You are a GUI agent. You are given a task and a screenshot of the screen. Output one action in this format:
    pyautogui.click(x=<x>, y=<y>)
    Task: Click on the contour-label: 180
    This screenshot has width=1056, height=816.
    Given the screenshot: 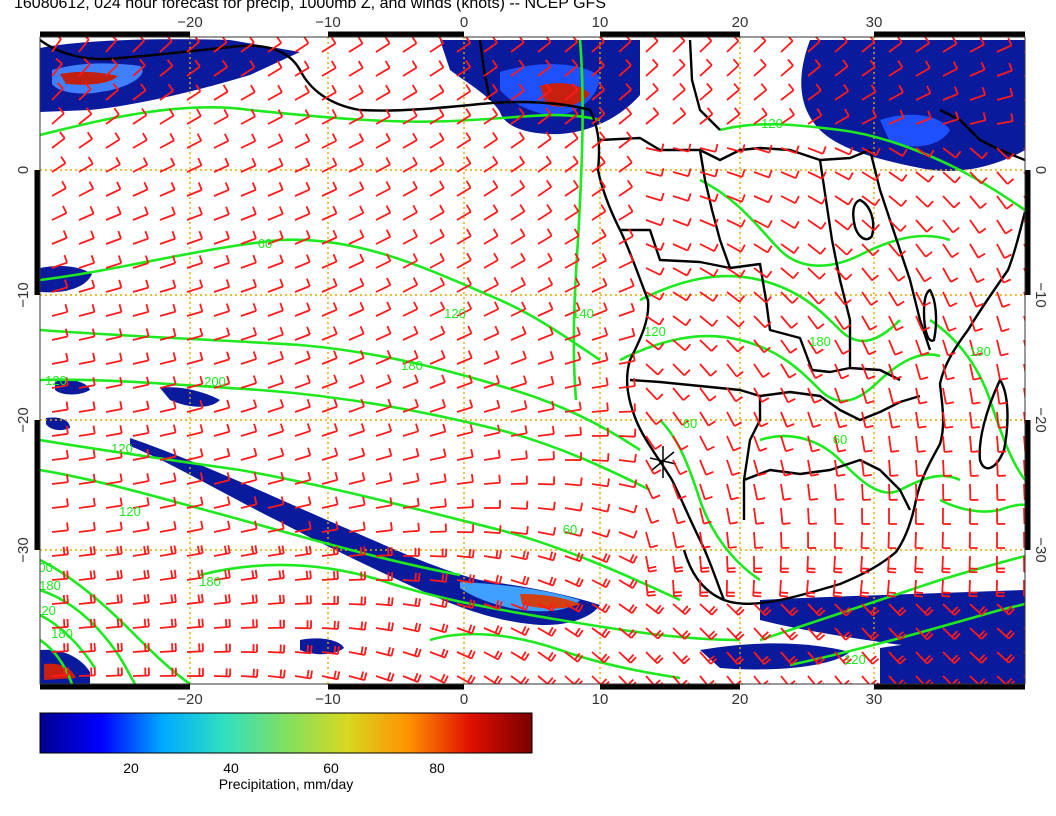 What is the action you would take?
    pyautogui.click(x=980, y=351)
    